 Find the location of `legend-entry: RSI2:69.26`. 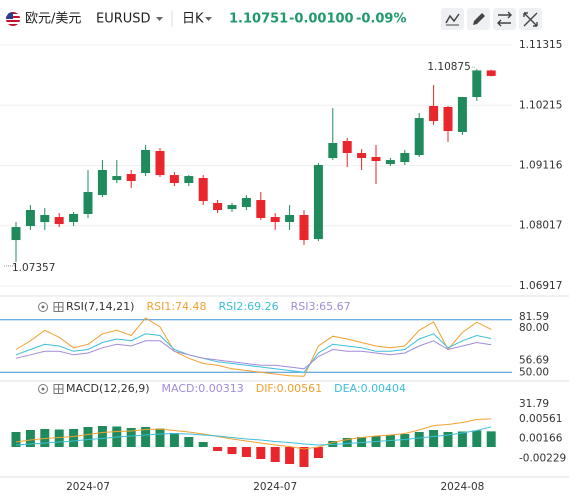

legend-entry: RSI2:69.26 is located at coordinates (249, 306).